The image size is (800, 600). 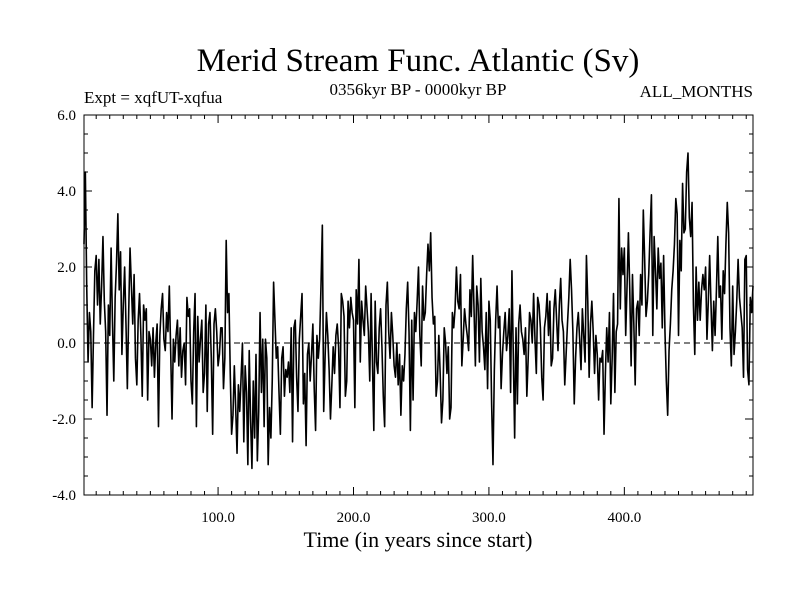 What do you see at coordinates (66, 116) in the screenshot?
I see `y-tick-label: 6.0` at bounding box center [66, 116].